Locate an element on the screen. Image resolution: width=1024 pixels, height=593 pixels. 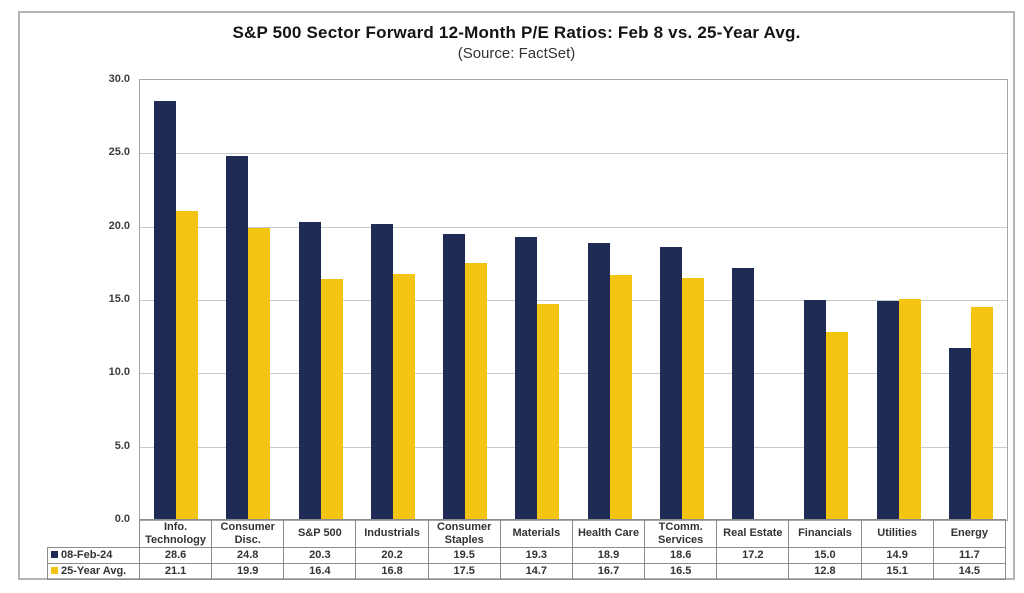
category-header: Financials is located at coordinates (825, 533).